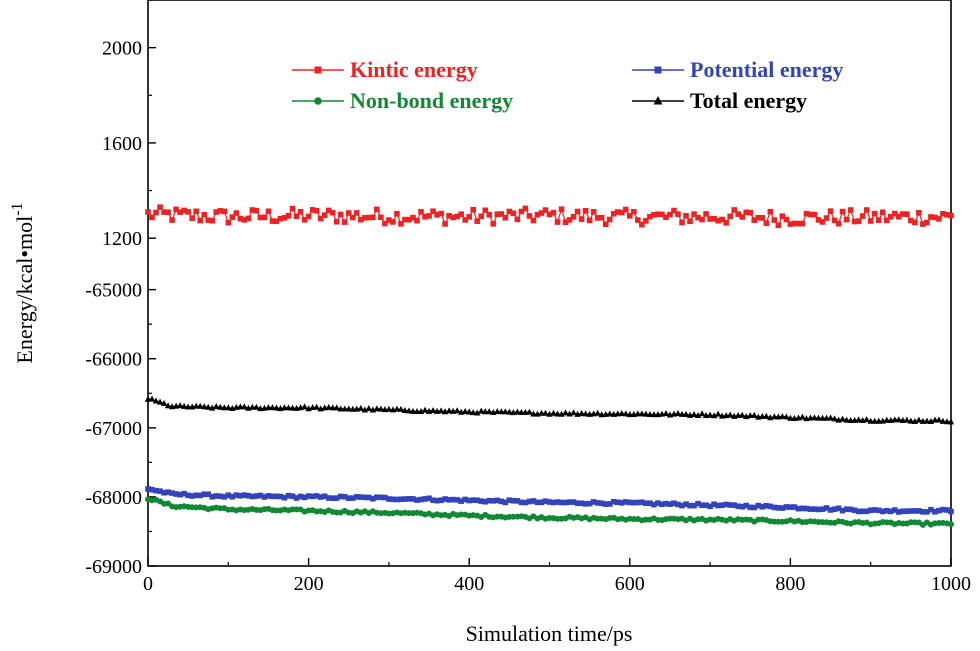 The width and height of the screenshot is (980, 651). What do you see at coordinates (658, 100) in the screenshot?
I see `legend-marker` at bounding box center [658, 100].